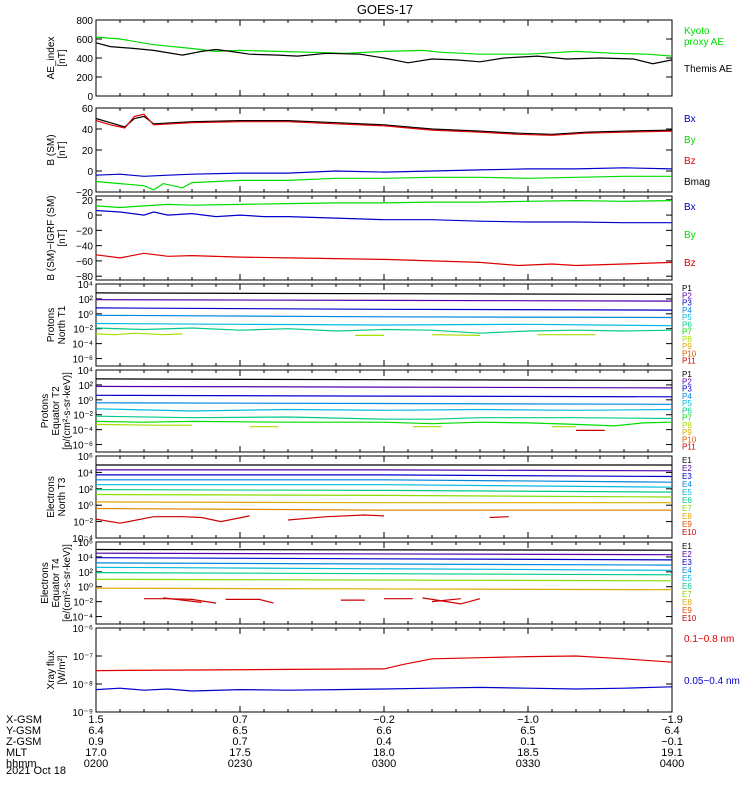  I want to click on y-axis-label: Protons, so click(45, 411).